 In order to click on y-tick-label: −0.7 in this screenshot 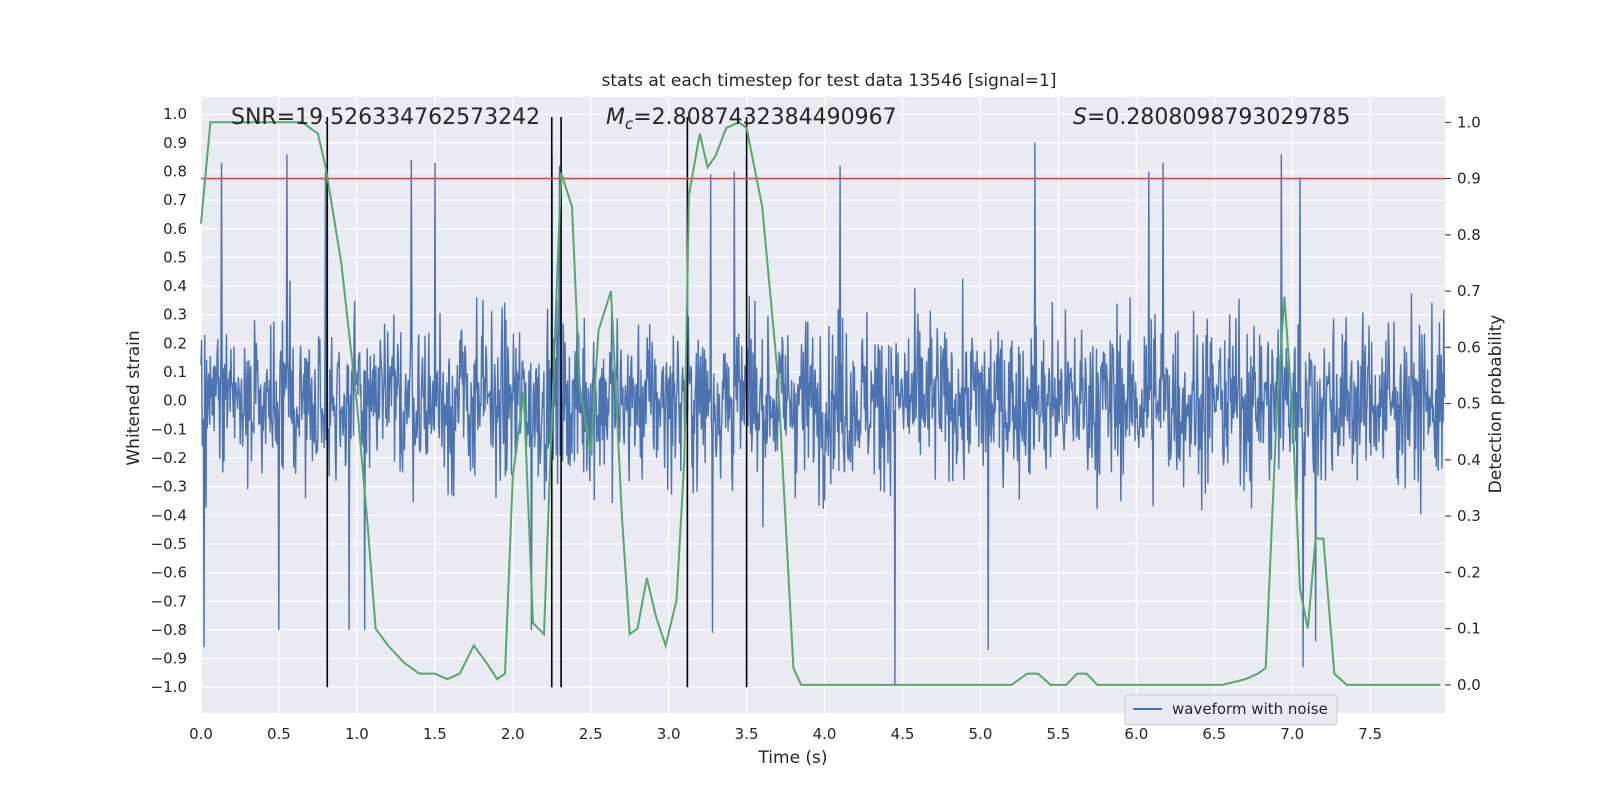, I will do `click(169, 601)`.